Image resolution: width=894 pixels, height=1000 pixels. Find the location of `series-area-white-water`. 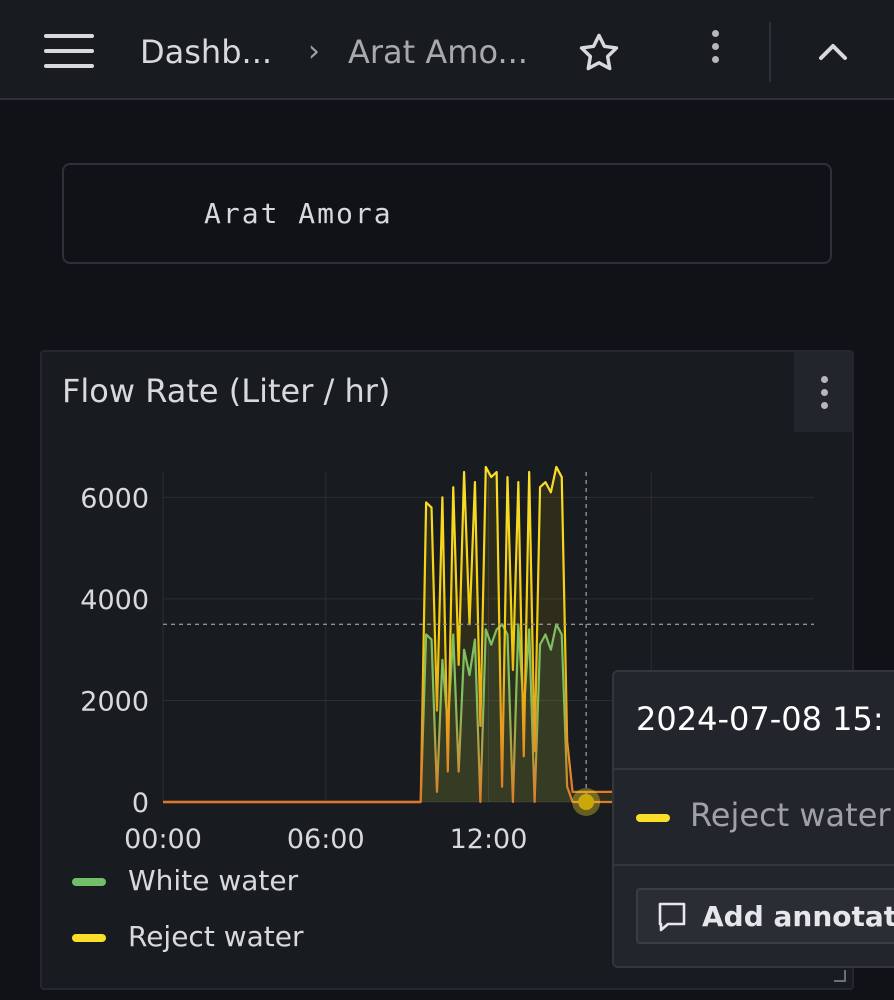

series-area-white-water is located at coordinates (488, 713).